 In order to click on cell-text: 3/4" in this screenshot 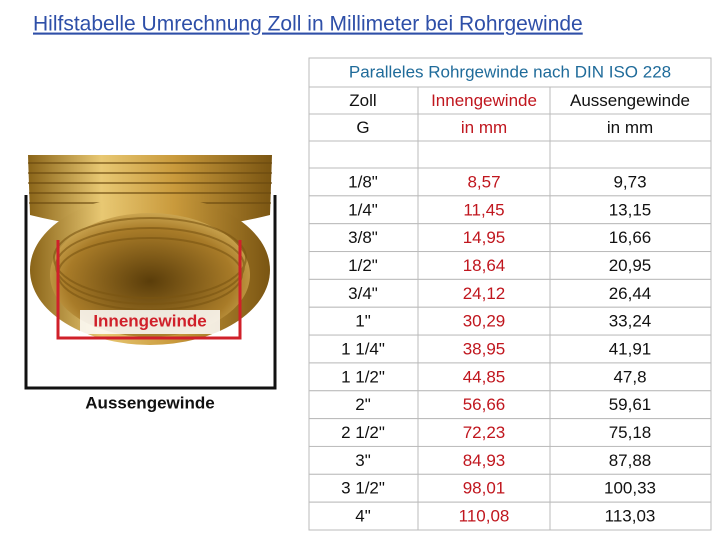, I will do `click(363, 293)`.